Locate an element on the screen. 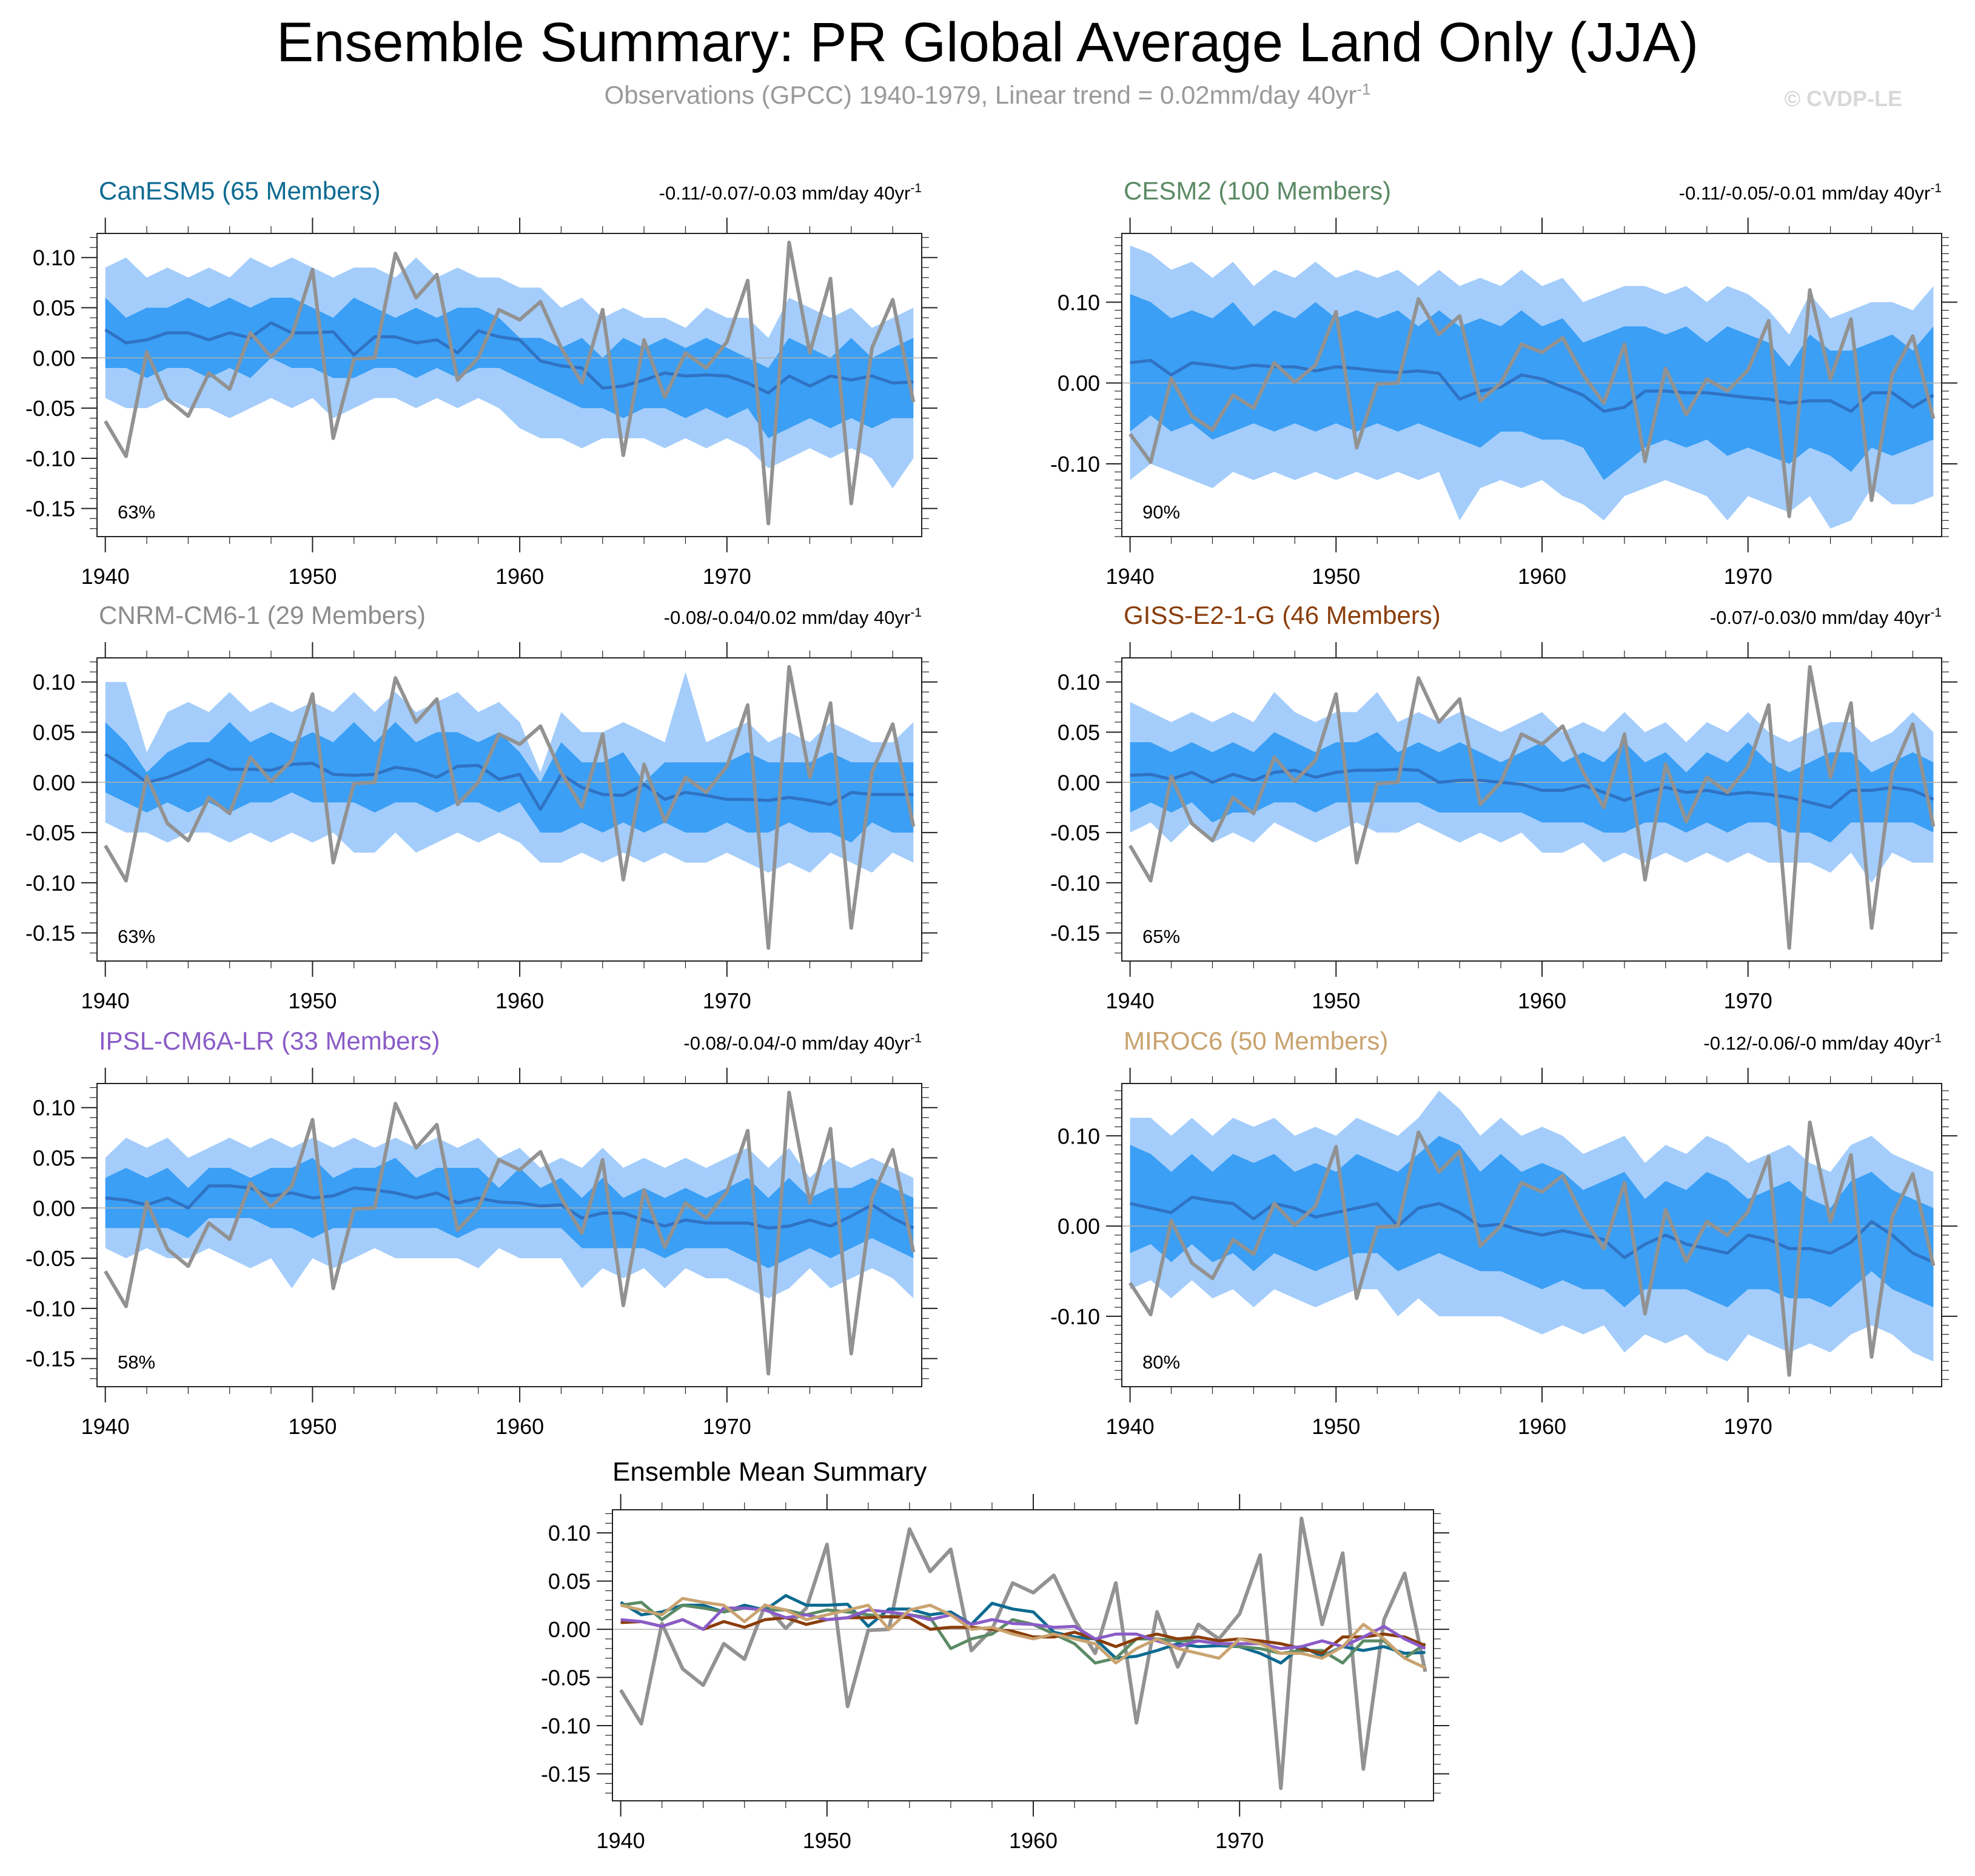 Image resolution: width=1975 pixels, height=1876 pixels. plot-area-summary is located at coordinates (1023, 1653).